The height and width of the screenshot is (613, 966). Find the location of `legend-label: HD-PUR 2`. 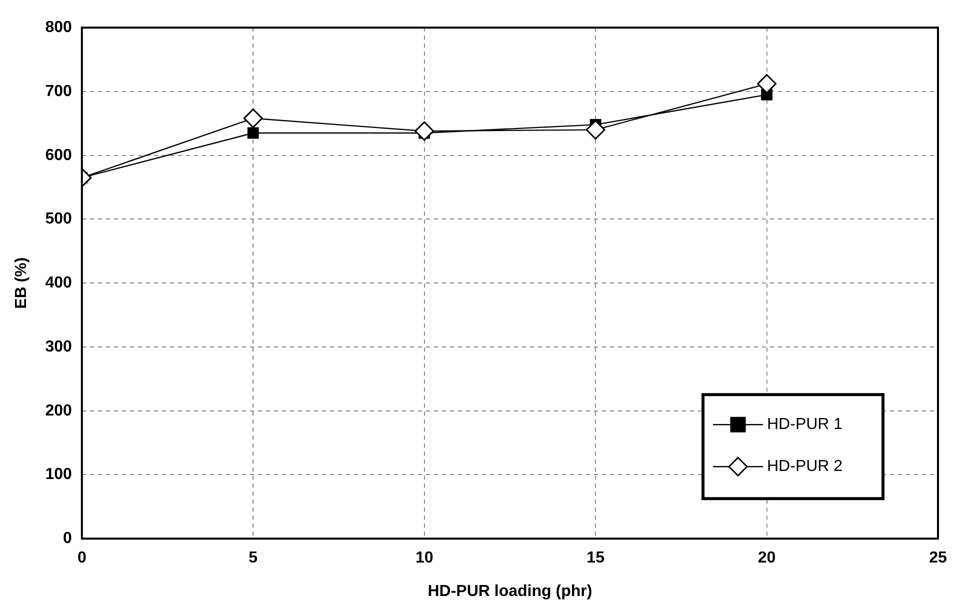

legend-label: HD-PUR 2 is located at coordinates (805, 467).